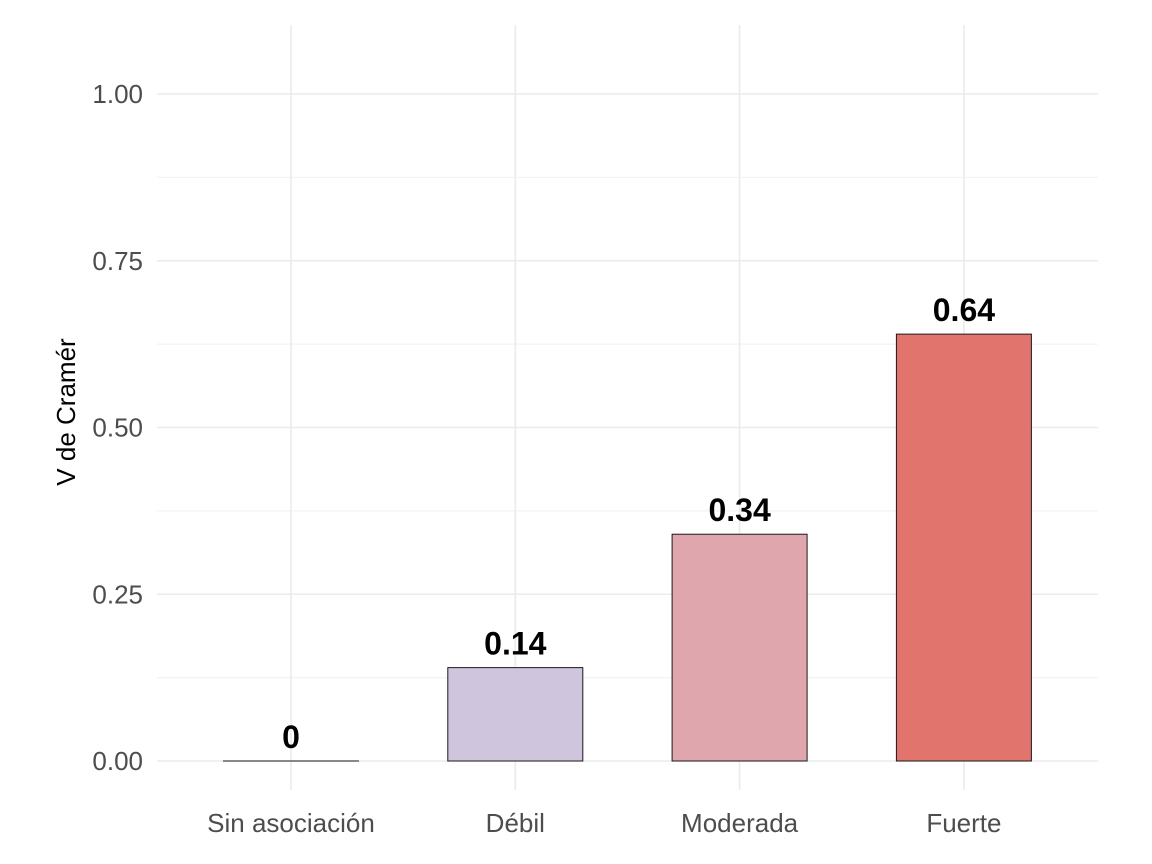  Describe the element at coordinates (964, 310) in the screenshot. I see `data-label: 0.64` at that location.